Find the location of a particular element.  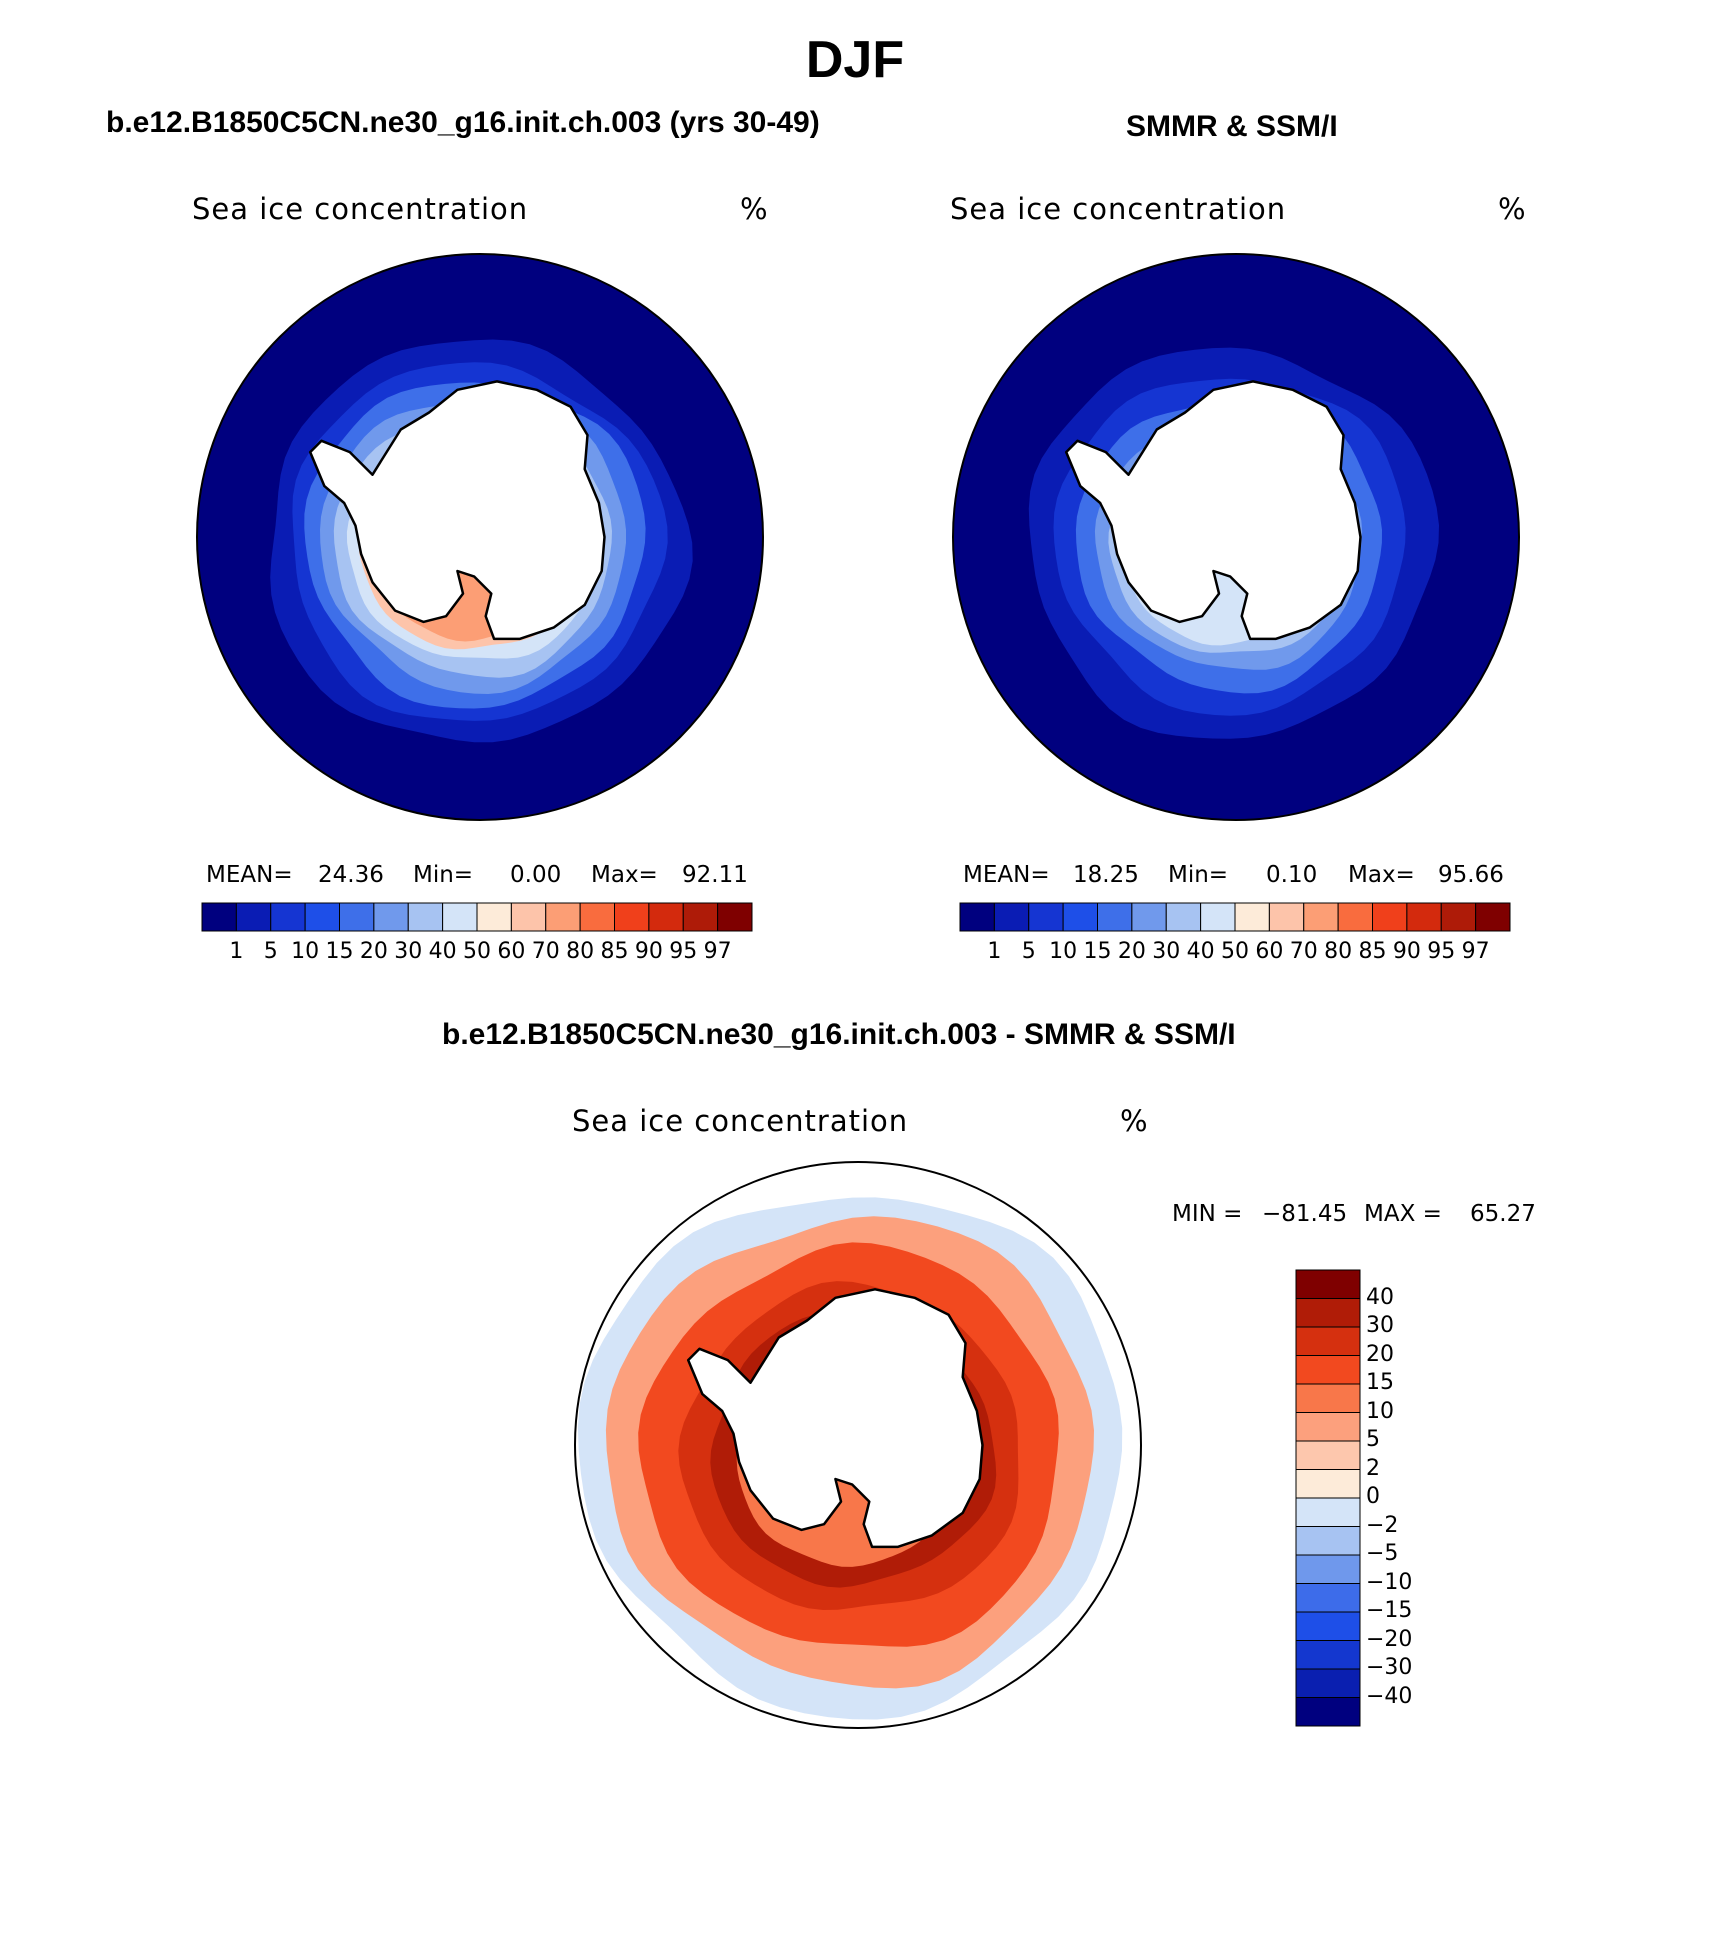

colorbar-3-tick-label: −10 is located at coordinates (1389, 1582).